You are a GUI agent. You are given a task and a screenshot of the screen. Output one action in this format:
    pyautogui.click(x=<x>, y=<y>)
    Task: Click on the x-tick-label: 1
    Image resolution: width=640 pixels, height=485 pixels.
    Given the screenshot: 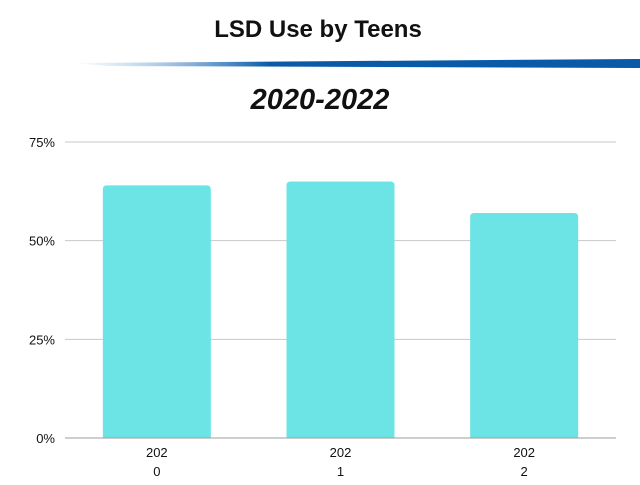 What is the action you would take?
    pyautogui.click(x=340, y=471)
    